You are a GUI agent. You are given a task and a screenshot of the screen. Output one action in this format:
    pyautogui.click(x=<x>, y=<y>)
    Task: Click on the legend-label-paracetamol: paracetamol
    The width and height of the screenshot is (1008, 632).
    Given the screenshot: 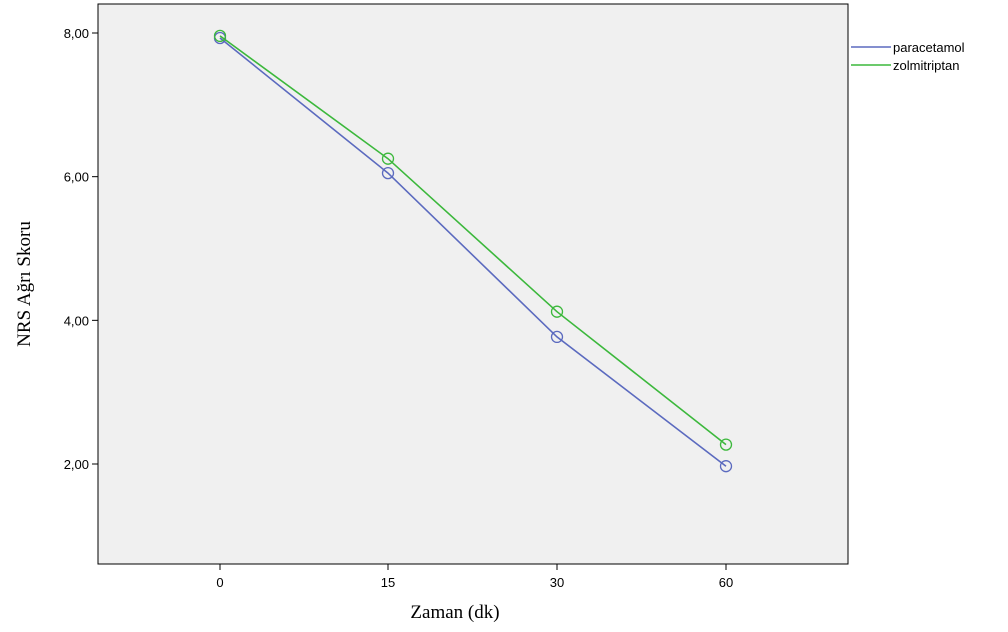 What is the action you would take?
    pyautogui.click(x=929, y=47)
    